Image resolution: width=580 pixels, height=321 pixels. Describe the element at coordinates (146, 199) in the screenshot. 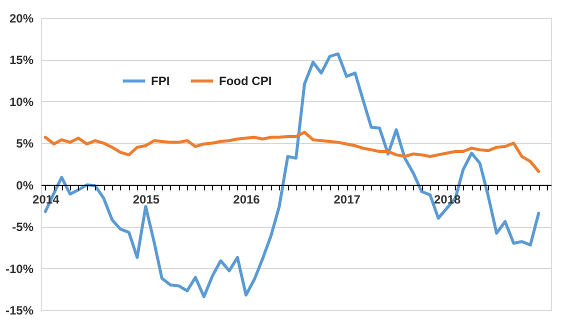

I see `x-tick-label: 2015` at that location.